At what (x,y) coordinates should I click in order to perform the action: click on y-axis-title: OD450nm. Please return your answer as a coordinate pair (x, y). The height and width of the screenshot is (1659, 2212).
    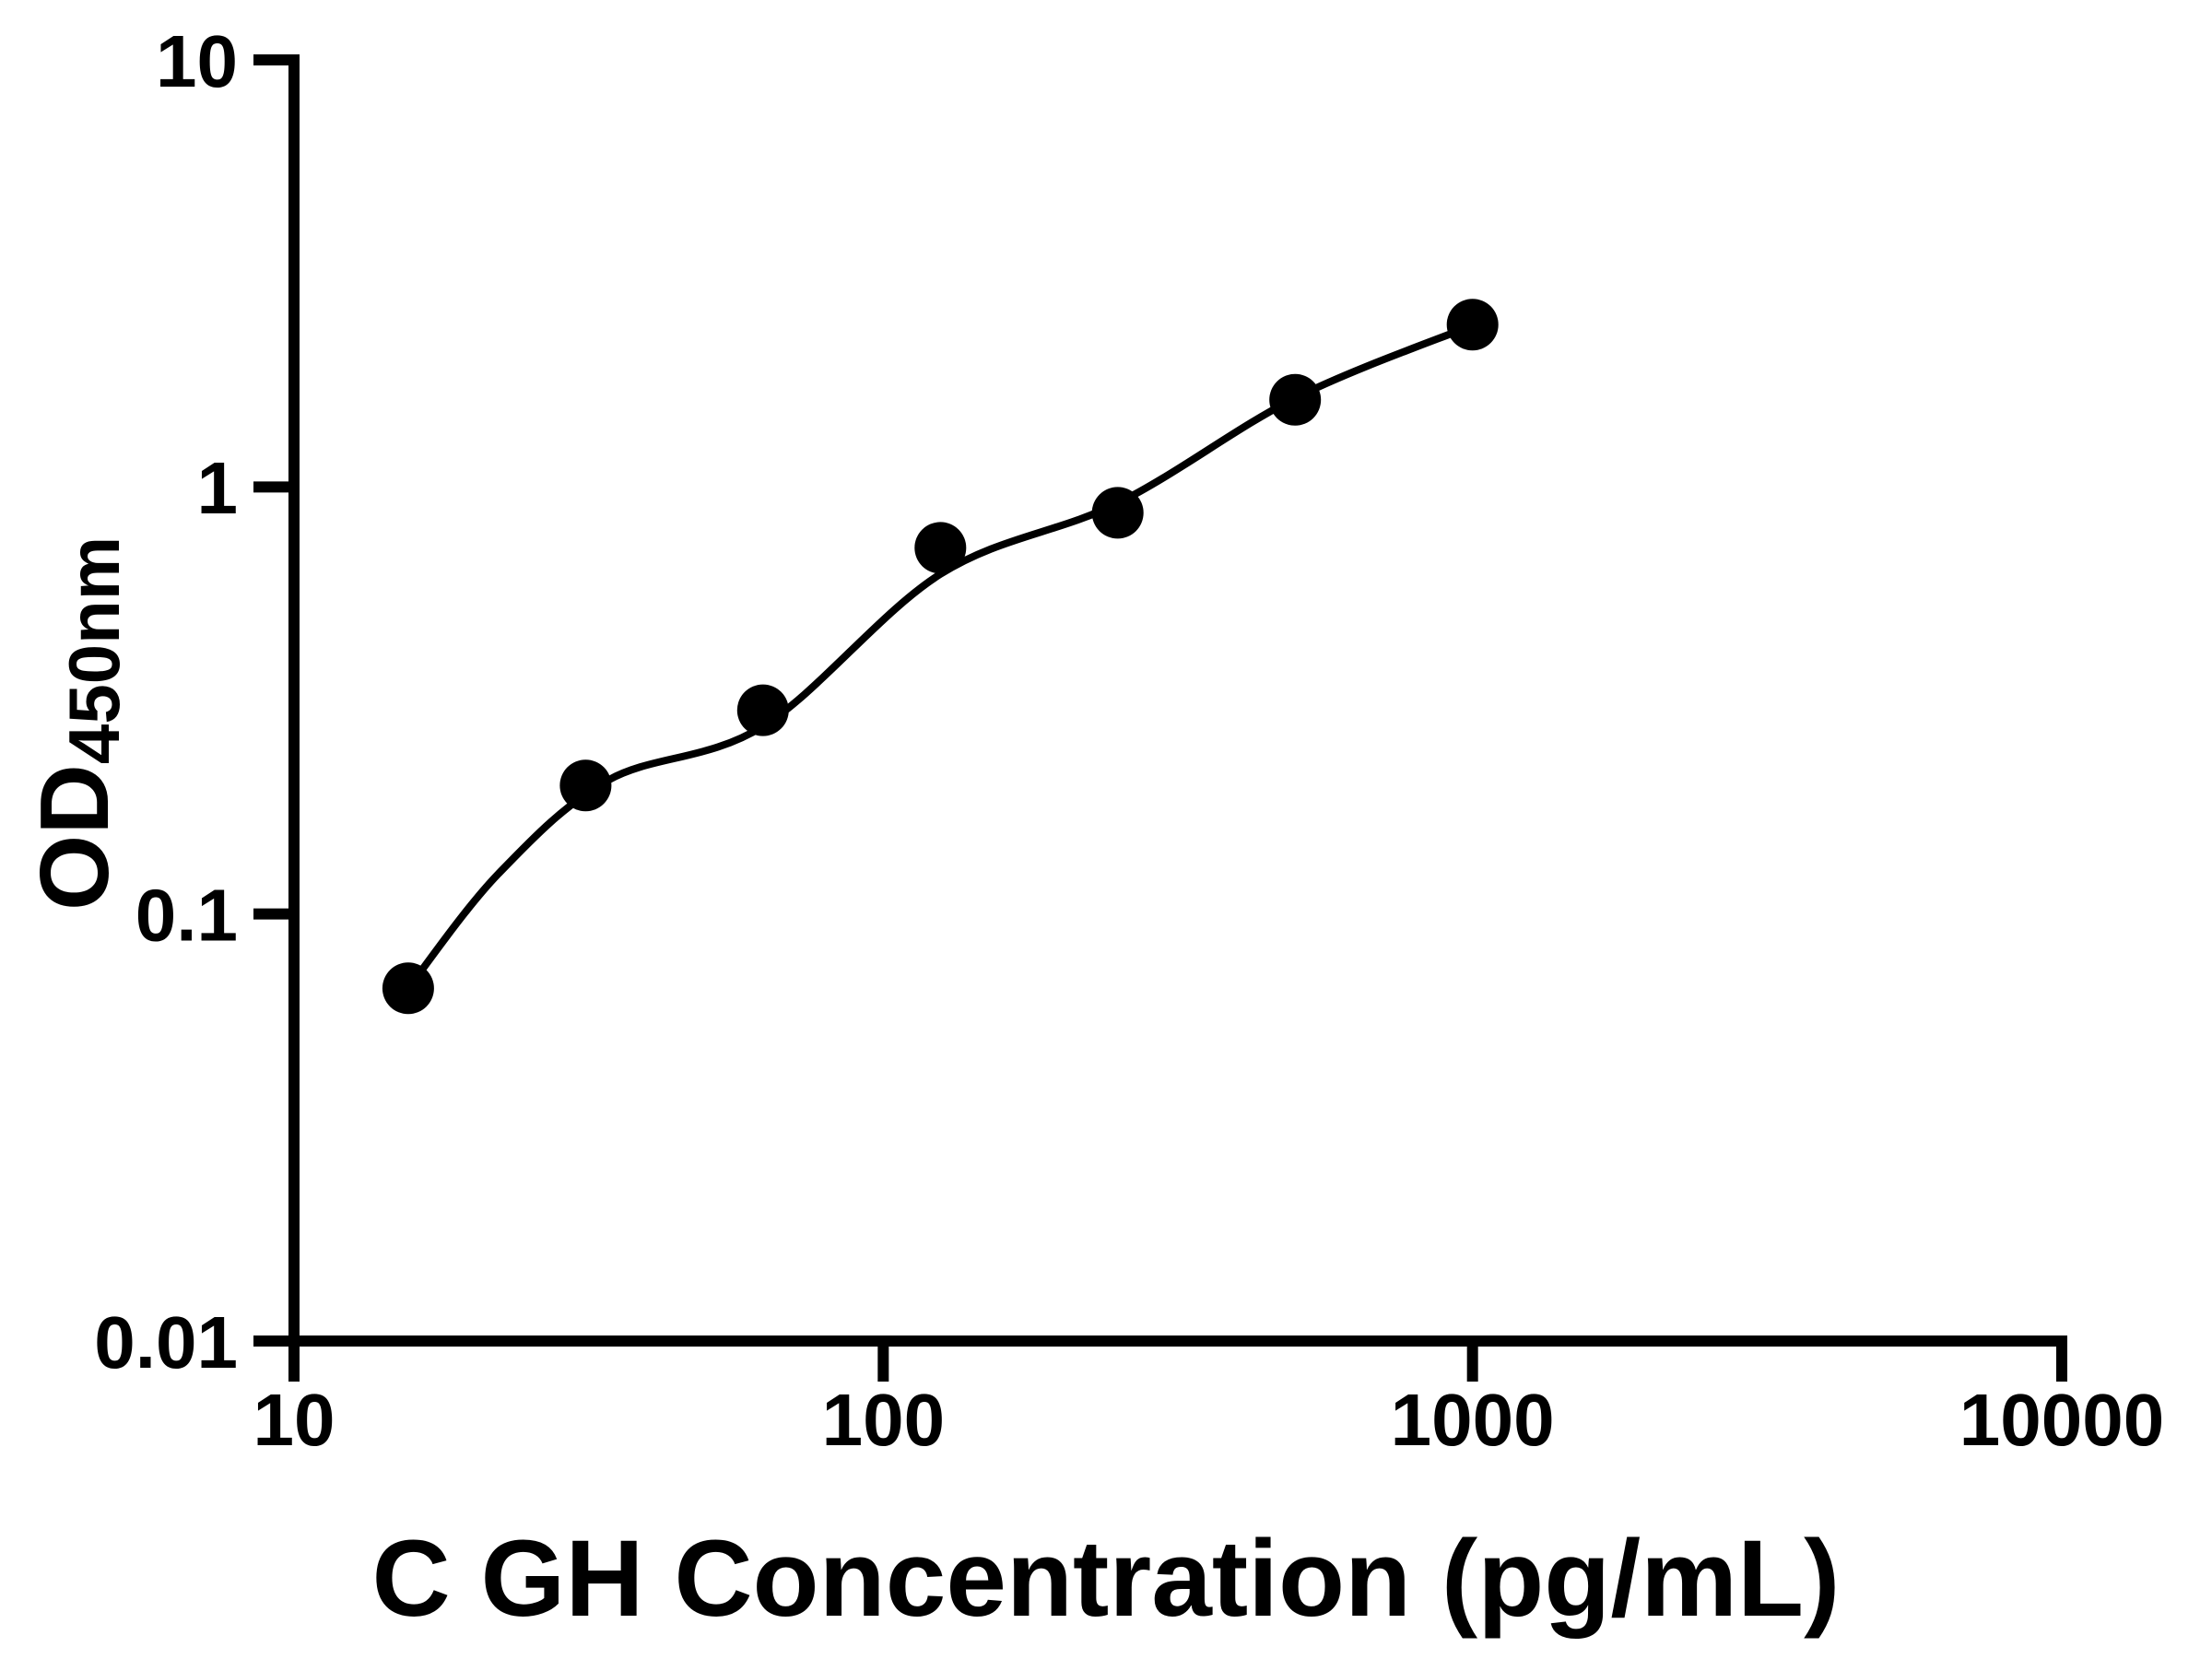
    Looking at the image, I should click on (77, 723).